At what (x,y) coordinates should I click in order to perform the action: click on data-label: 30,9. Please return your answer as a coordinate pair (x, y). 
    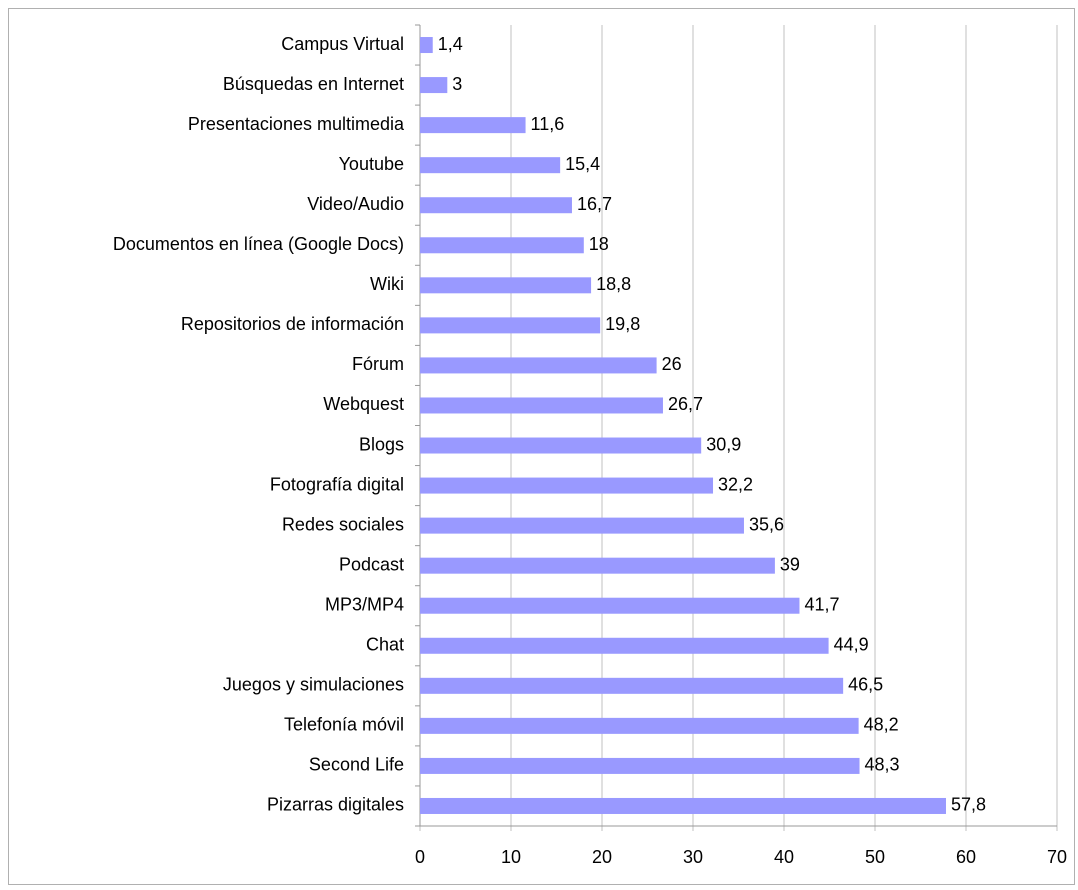
    Looking at the image, I should click on (723, 444).